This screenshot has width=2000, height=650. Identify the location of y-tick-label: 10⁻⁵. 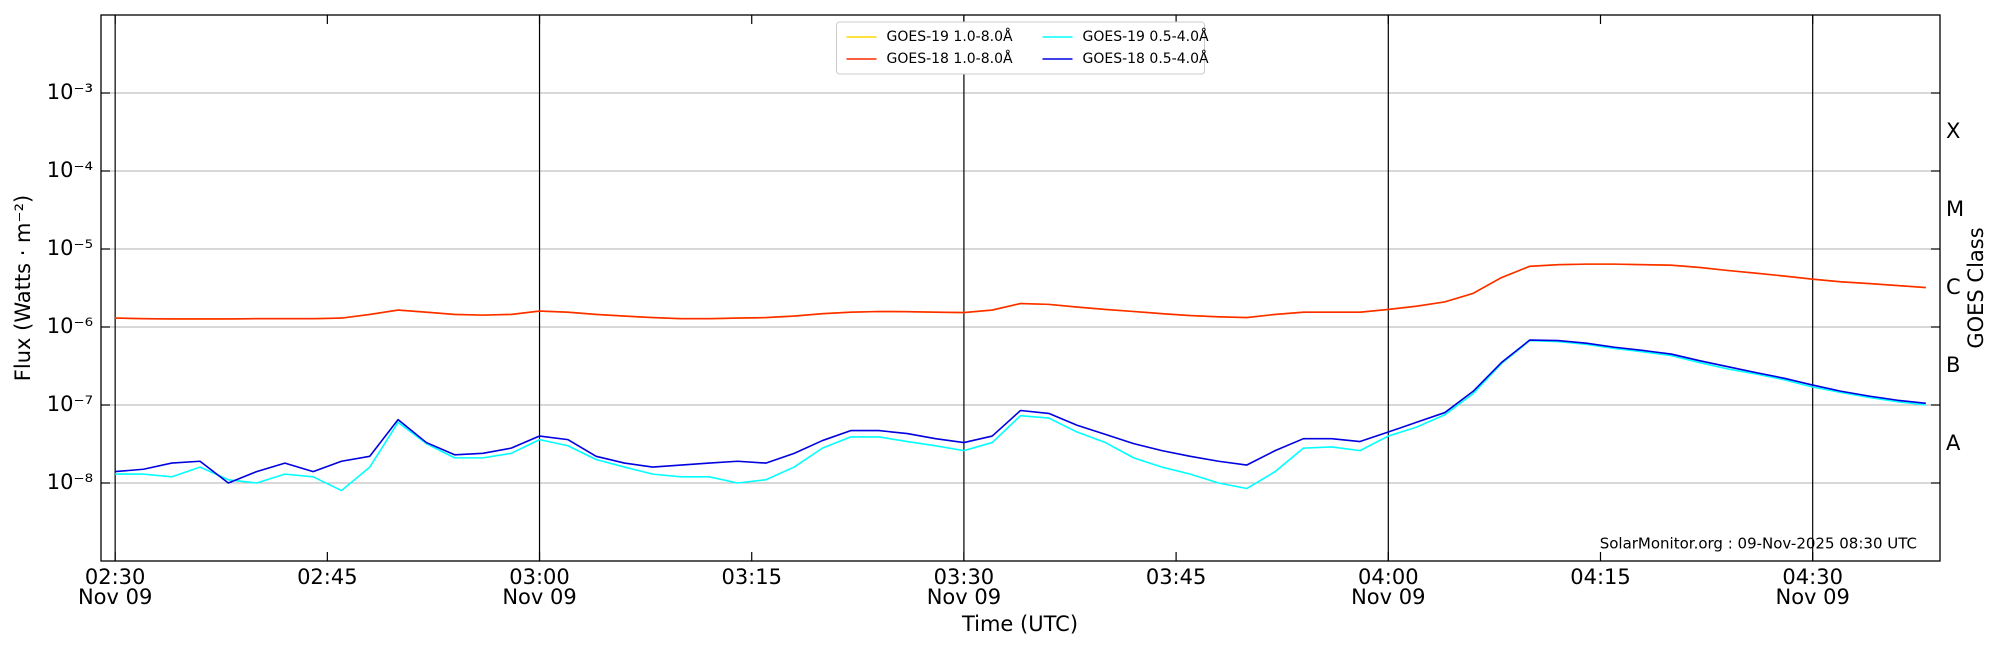
(70, 248).